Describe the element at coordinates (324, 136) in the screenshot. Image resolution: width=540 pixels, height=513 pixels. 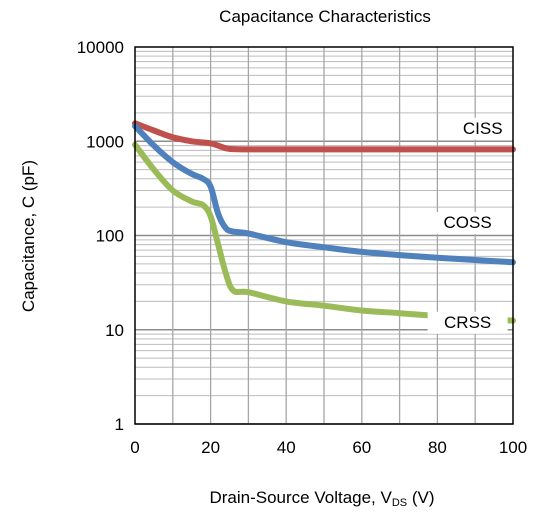
I see `series-line-ciss` at that location.